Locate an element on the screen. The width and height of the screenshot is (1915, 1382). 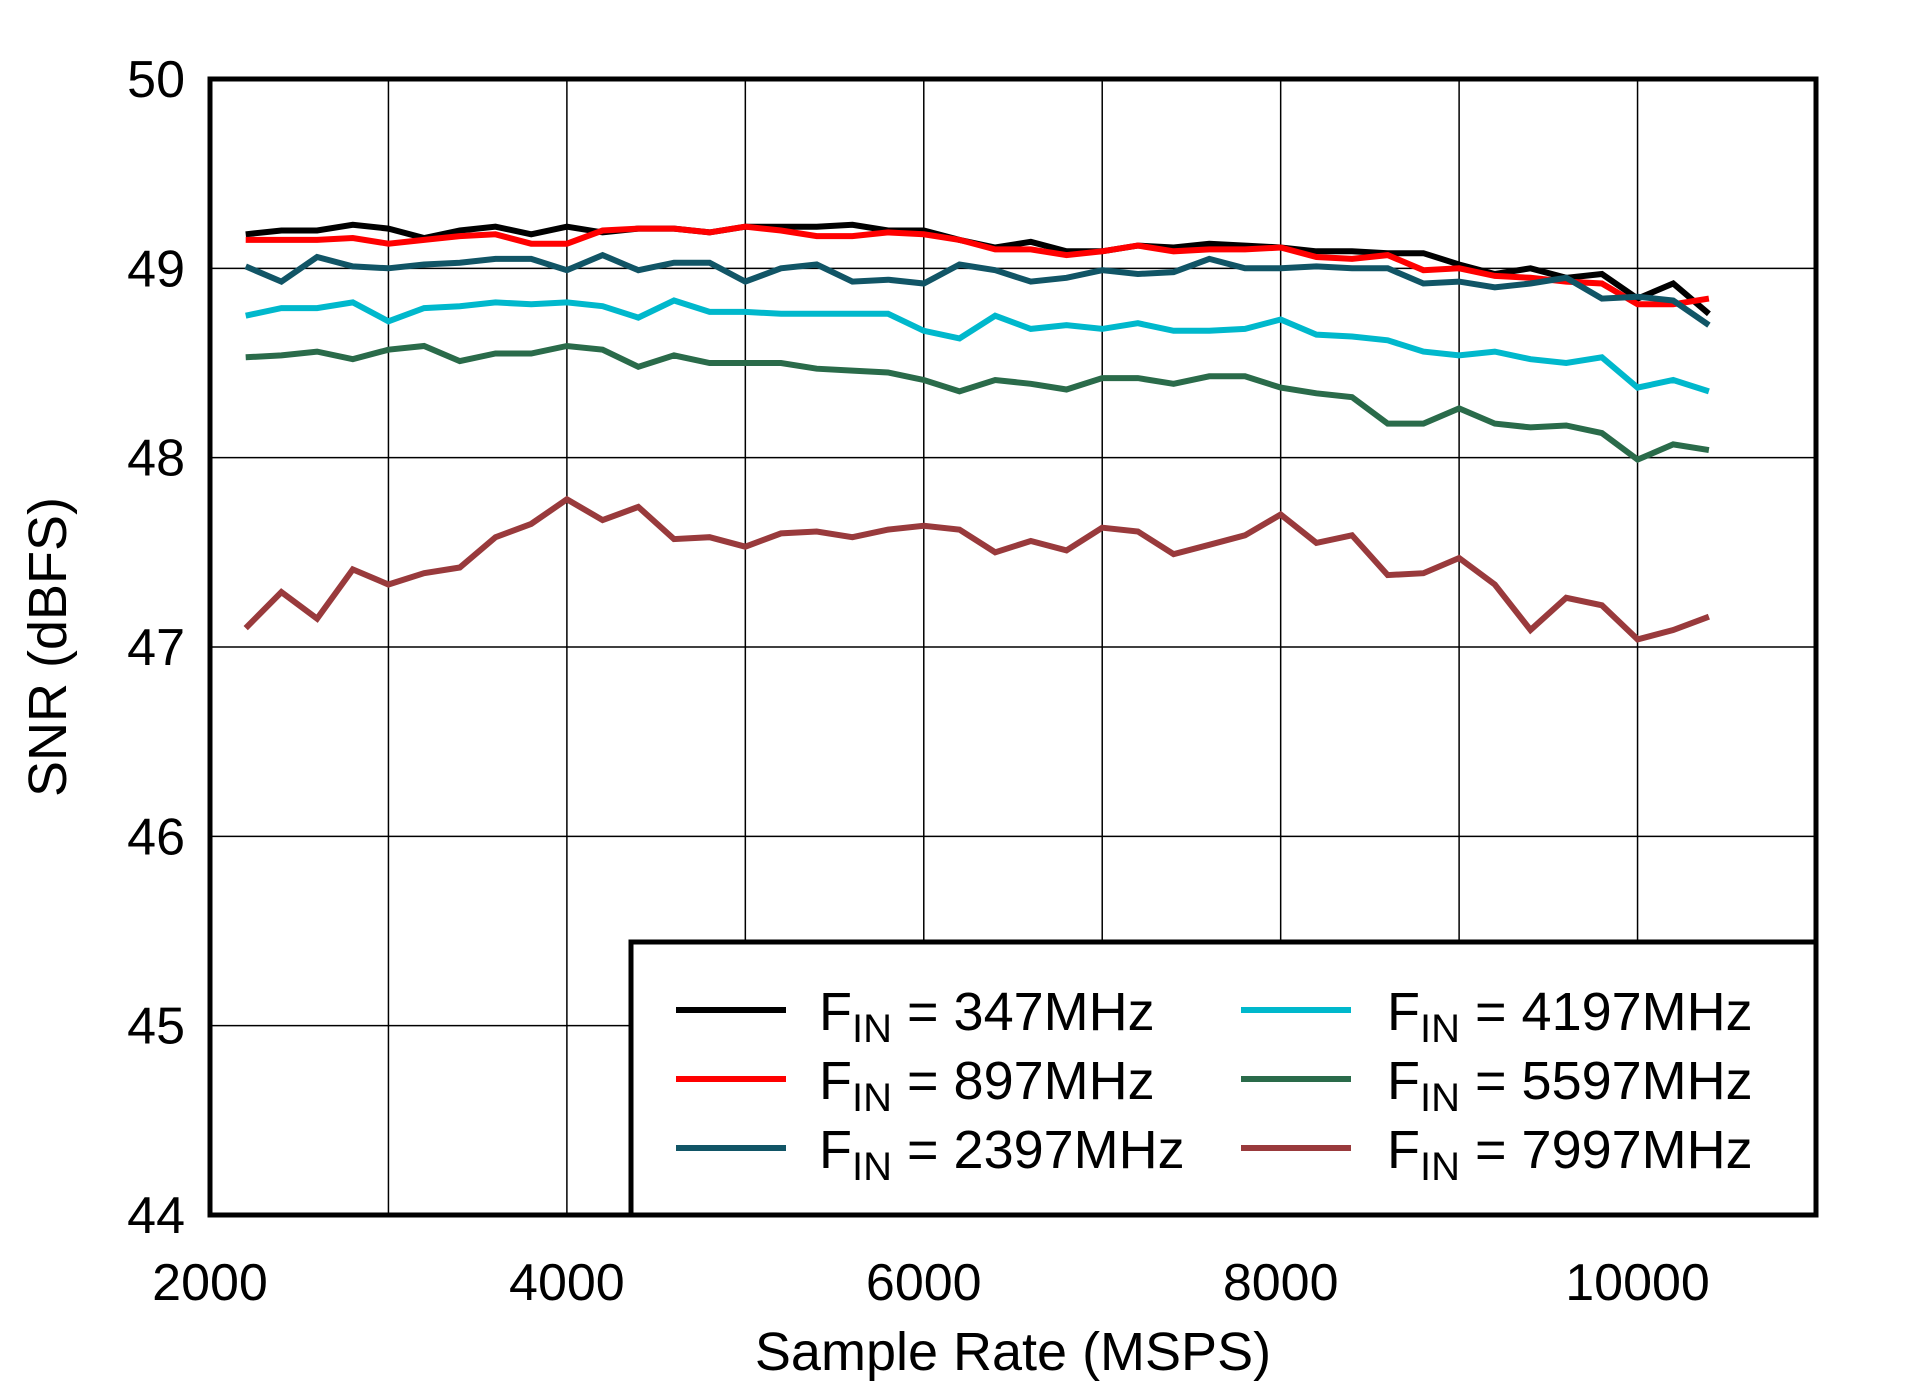
legend-label: FIN = 4197MHz is located at coordinates (1570, 1016).